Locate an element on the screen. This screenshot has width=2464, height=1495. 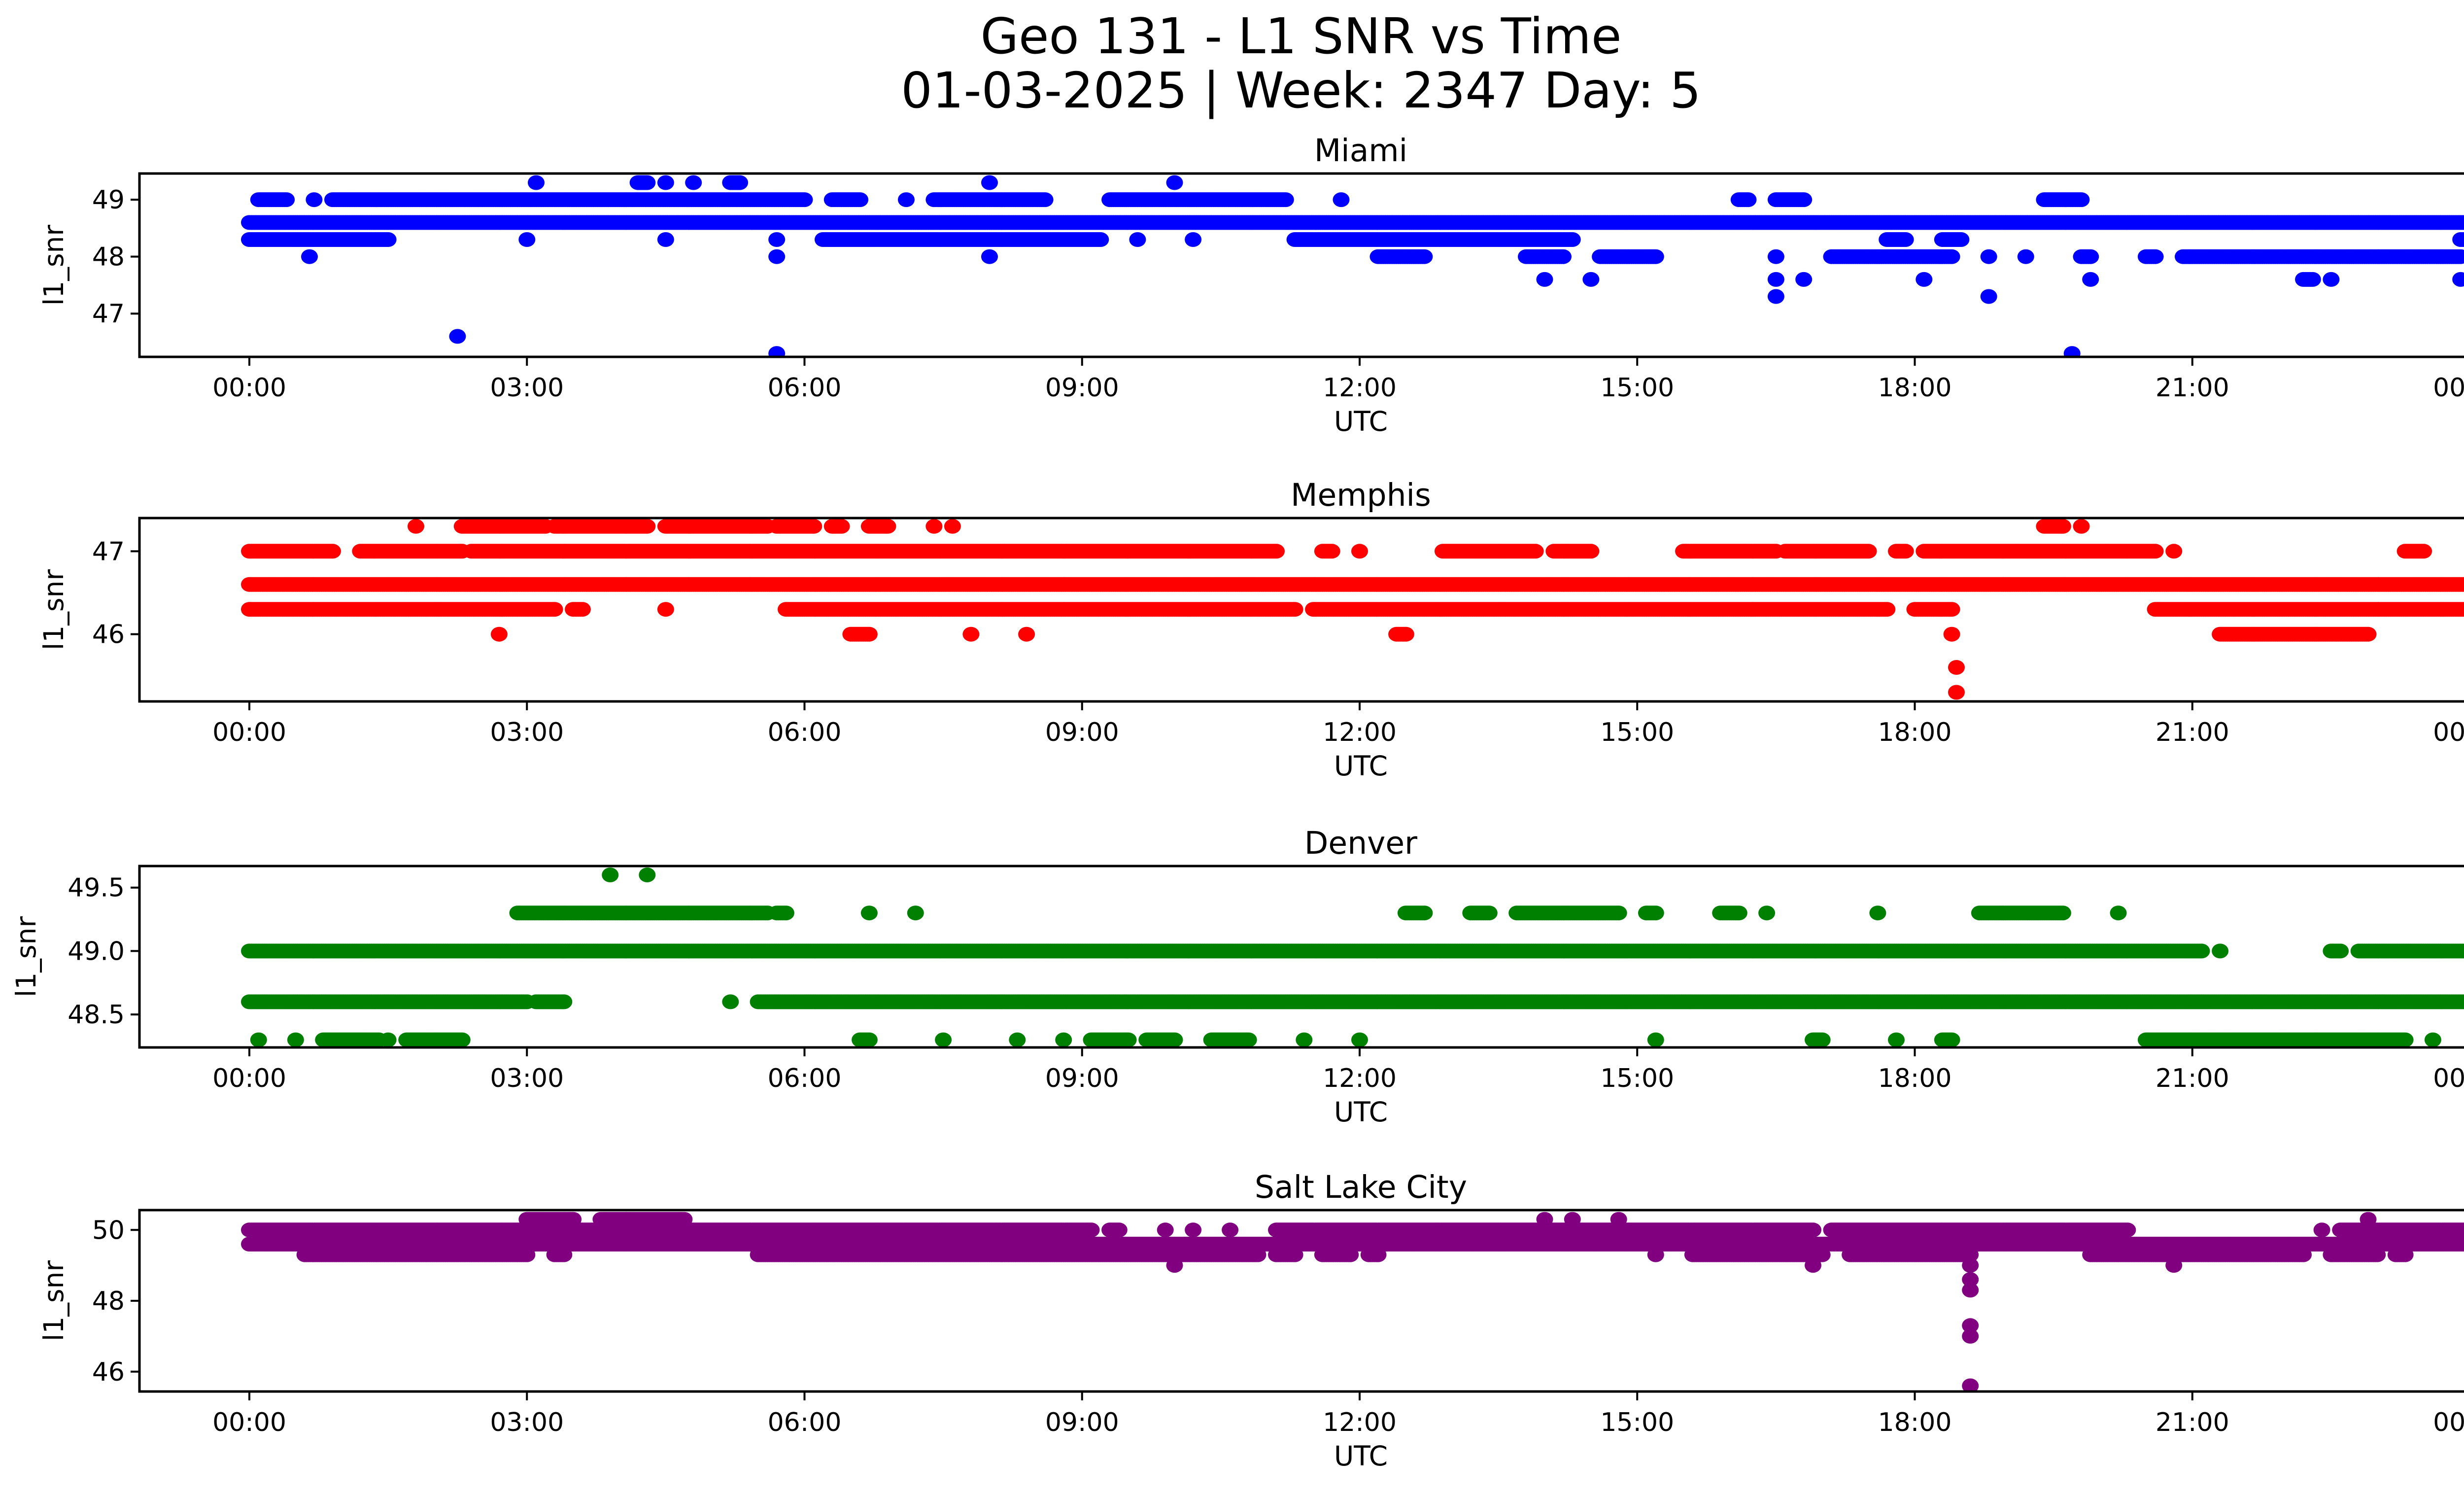
axes-frame is located at coordinates (1301, 265).